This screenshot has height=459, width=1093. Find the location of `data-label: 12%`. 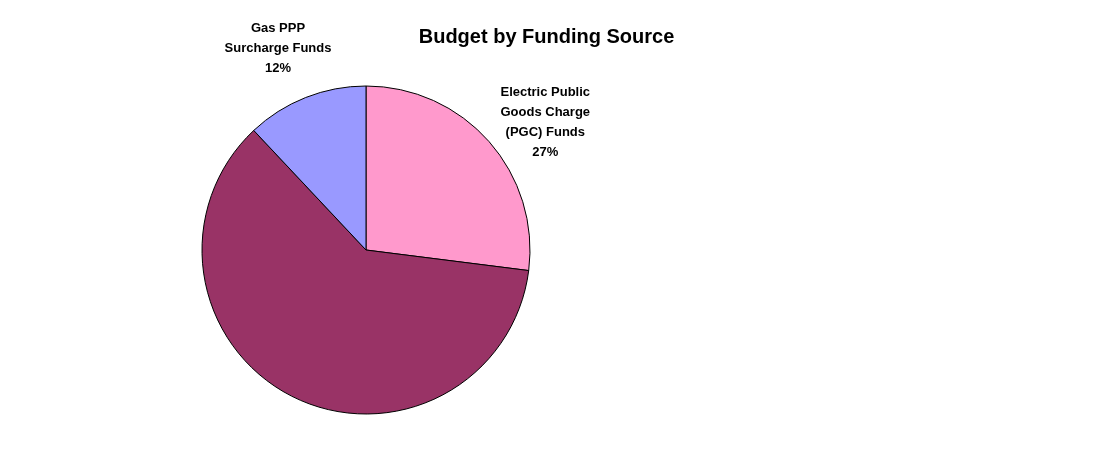

data-label: 12% is located at coordinates (278, 67).